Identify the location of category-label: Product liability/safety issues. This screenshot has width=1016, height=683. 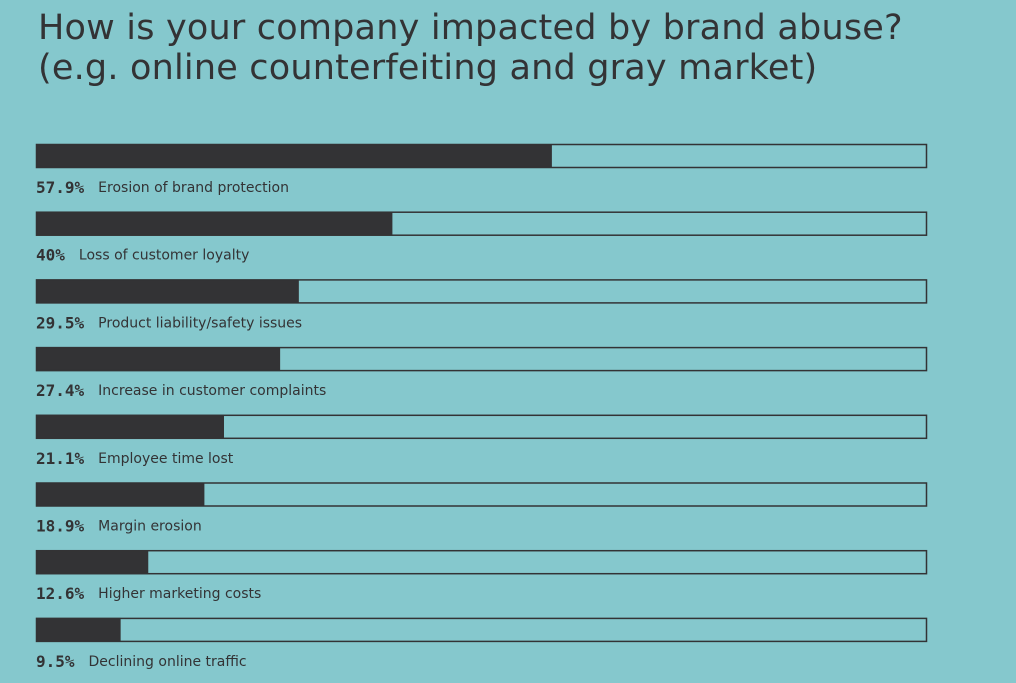
(200, 323).